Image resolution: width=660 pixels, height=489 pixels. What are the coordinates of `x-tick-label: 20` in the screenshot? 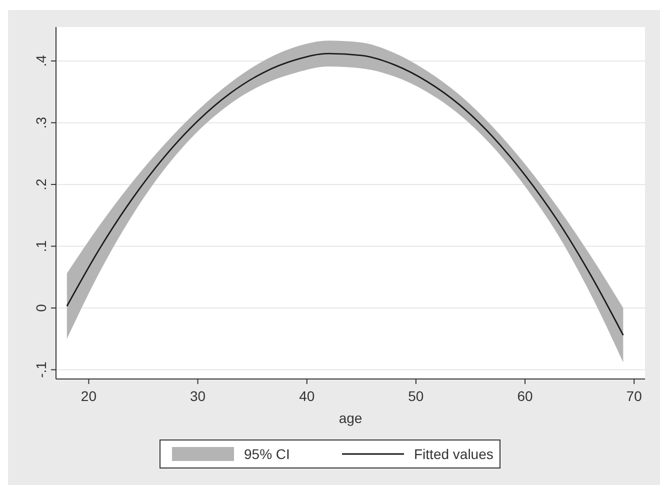 It's located at (88, 396).